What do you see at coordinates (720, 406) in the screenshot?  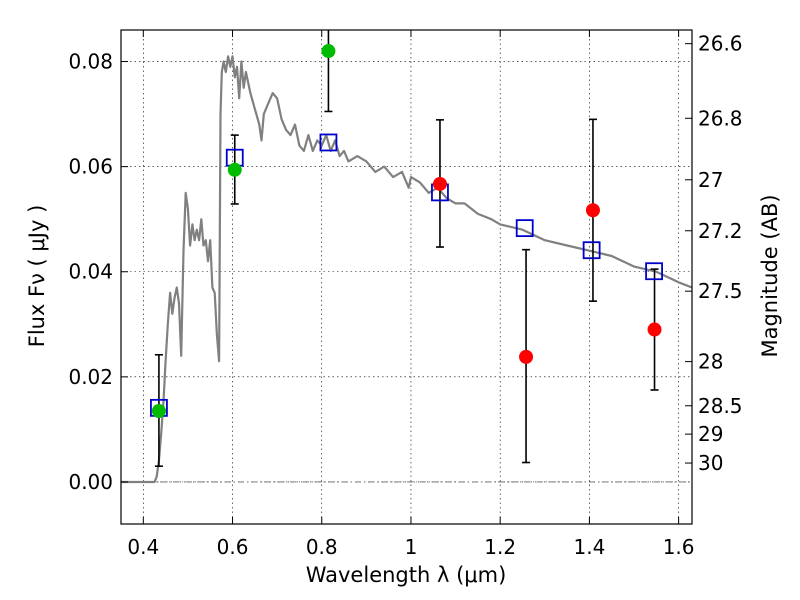 I see `right-tick-label: 28.5` at bounding box center [720, 406].